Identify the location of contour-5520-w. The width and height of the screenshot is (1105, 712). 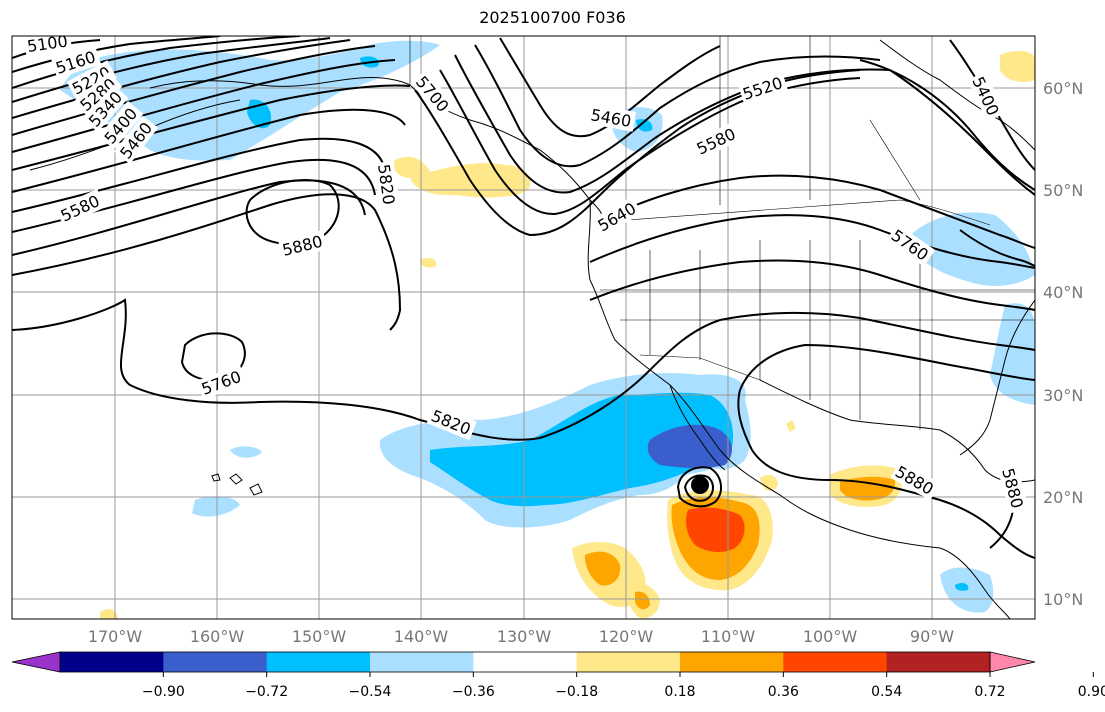
(211, 127).